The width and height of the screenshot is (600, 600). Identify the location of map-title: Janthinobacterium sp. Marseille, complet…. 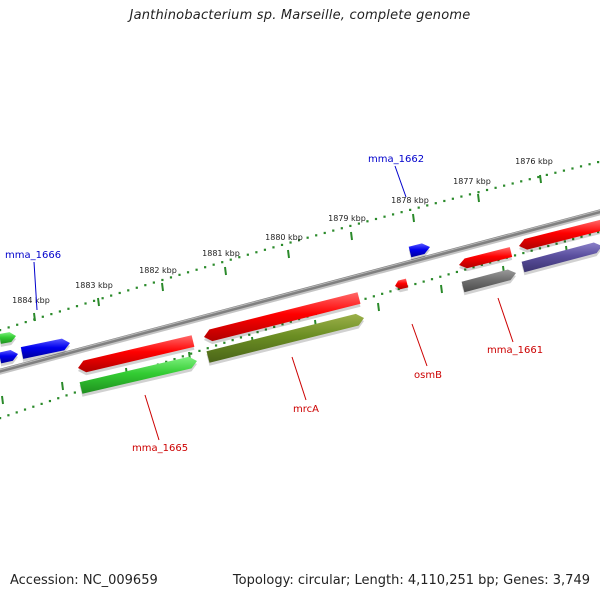
(300, 15).